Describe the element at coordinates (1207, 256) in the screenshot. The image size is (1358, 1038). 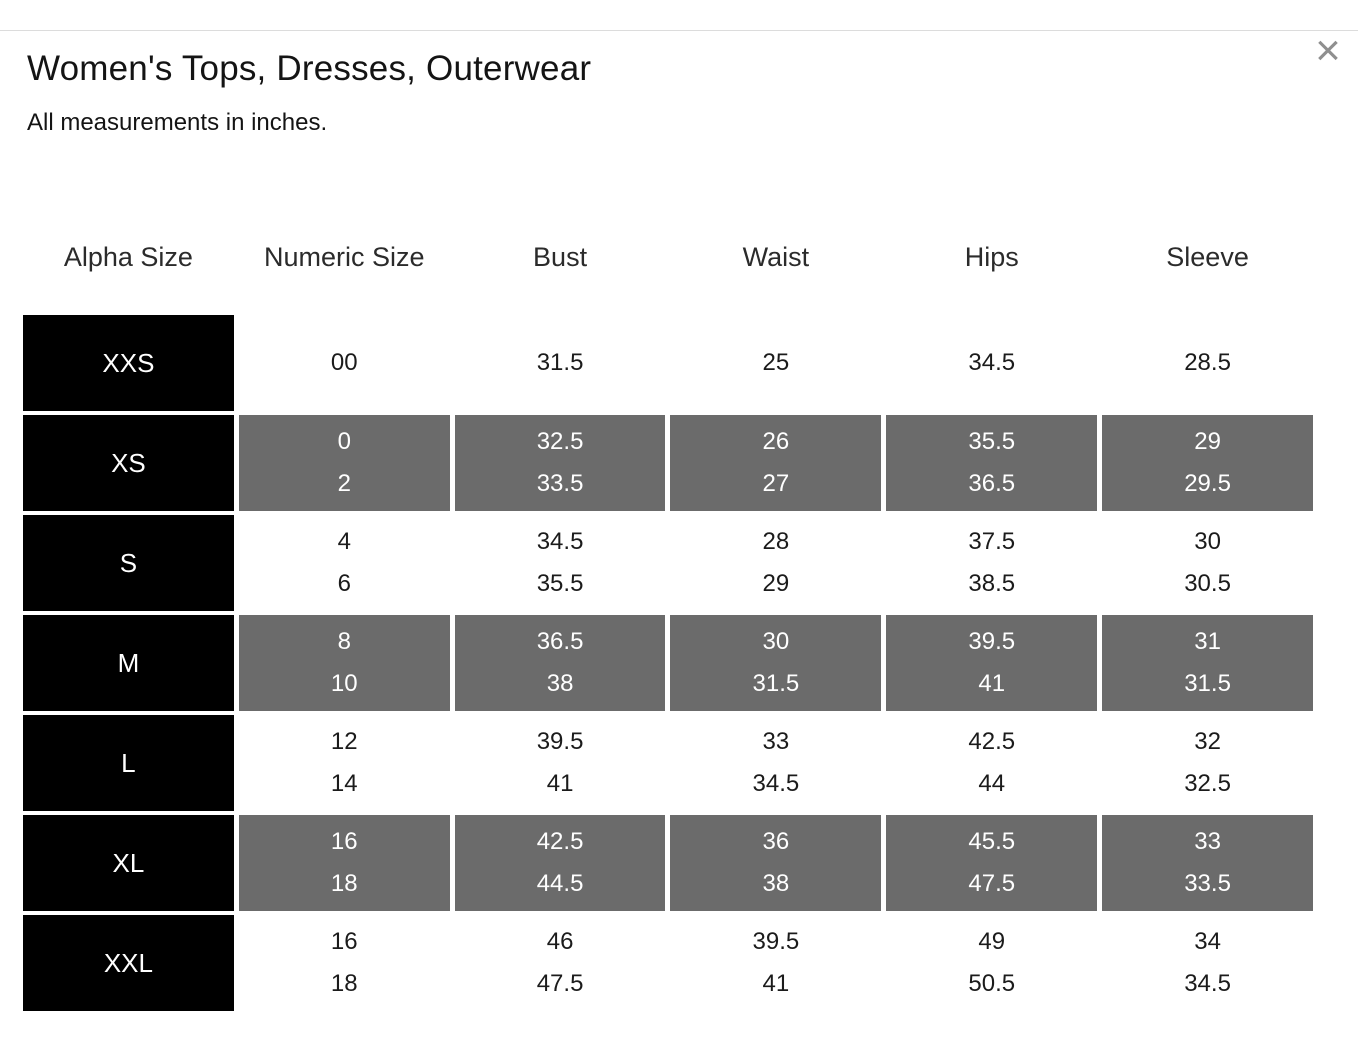
I see `column-header-sleeve: Sleeve` at that location.